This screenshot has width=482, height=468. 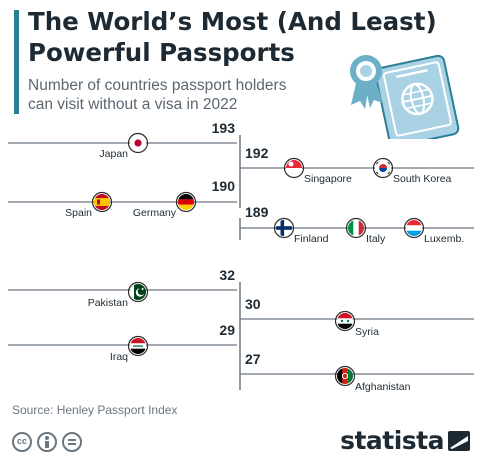 I want to click on country-label: Spain, so click(x=78, y=213).